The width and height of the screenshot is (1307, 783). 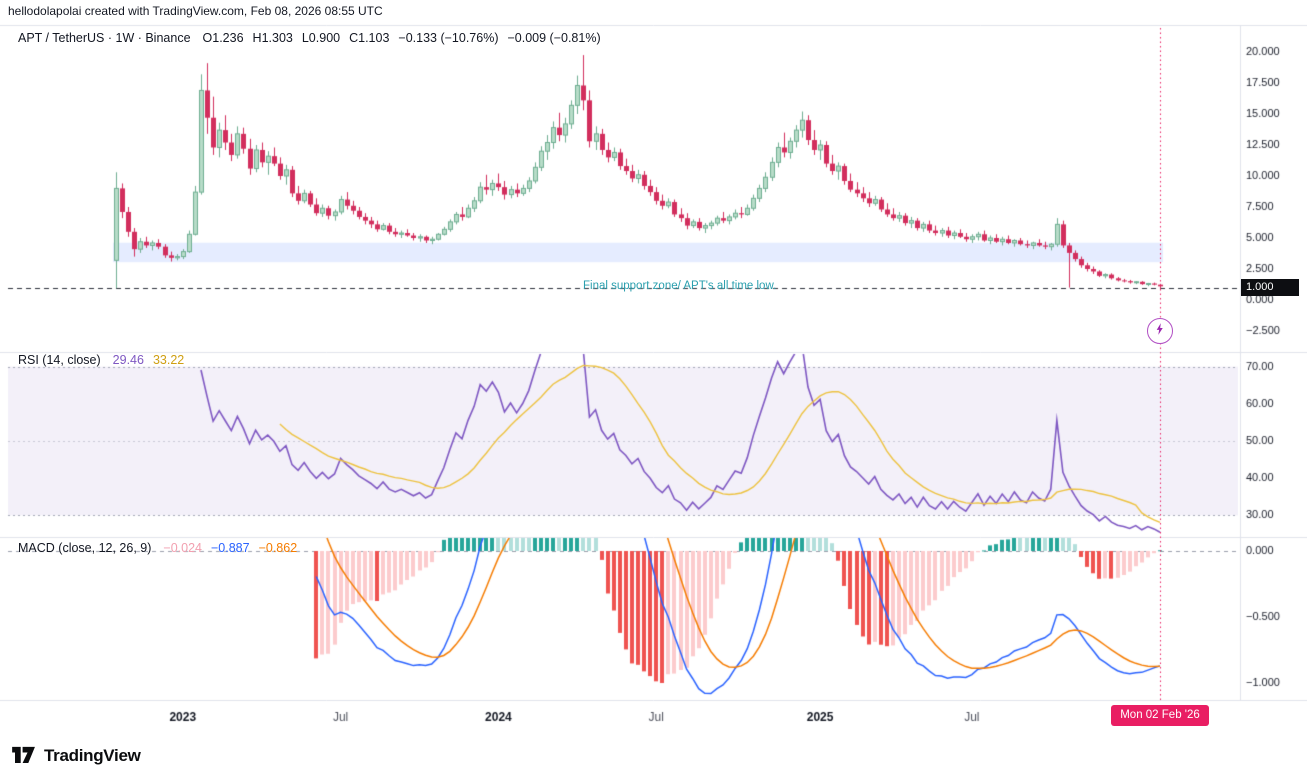 What do you see at coordinates (92, 755) in the screenshot?
I see `tradingview-logo-text: TradingView` at bounding box center [92, 755].